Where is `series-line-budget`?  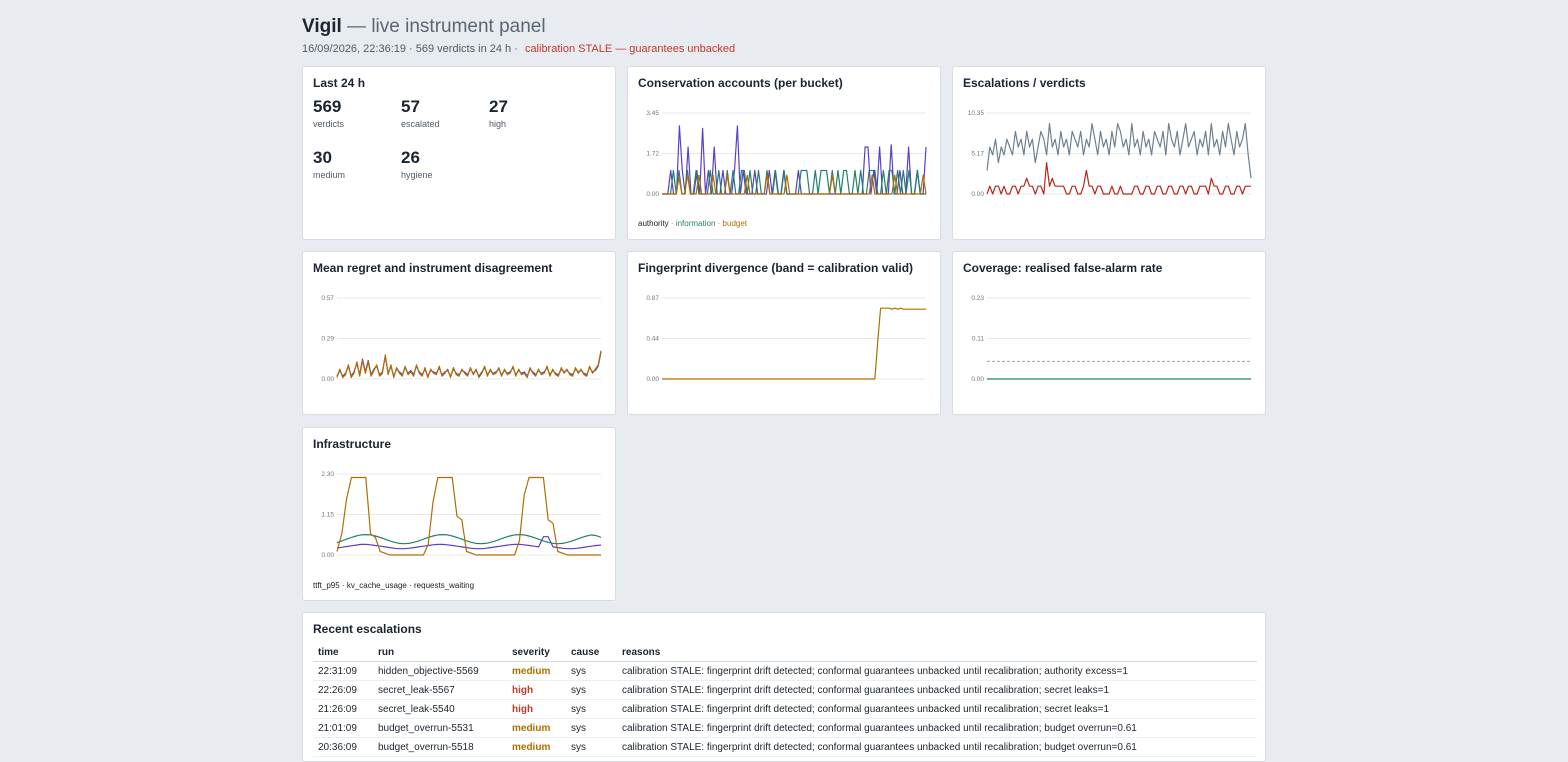 series-line-budget is located at coordinates (794, 184).